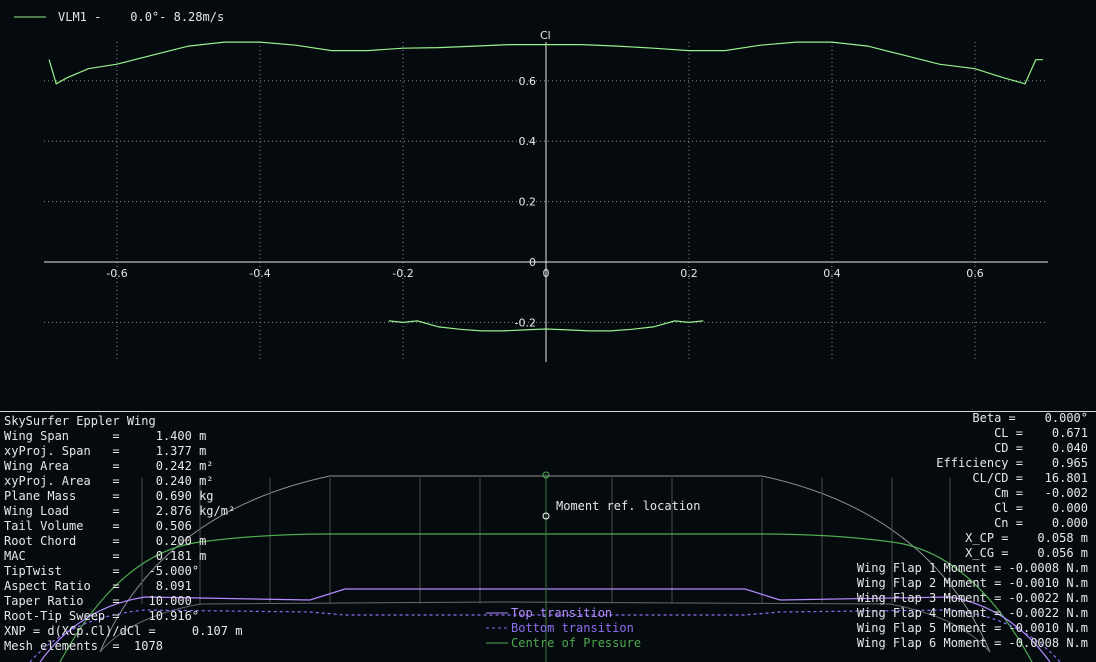 Image resolution: width=1096 pixels, height=662 pixels. What do you see at coordinates (105, 541) in the screenshot?
I see `wing-property-left: Root Chord = 0.200 m` at bounding box center [105, 541].